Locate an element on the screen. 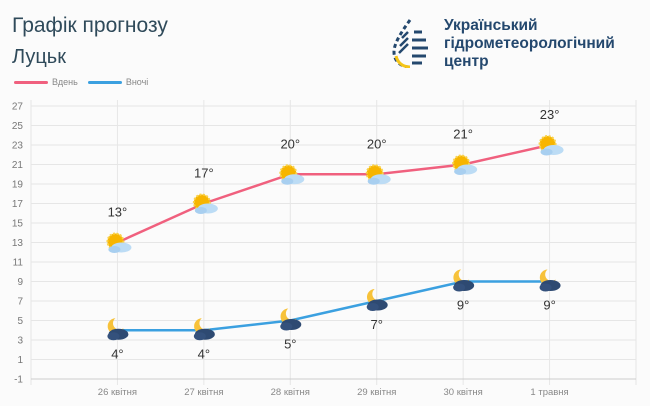  organization-name: Український гідрометеорологічний центр is located at coordinates (529, 44).